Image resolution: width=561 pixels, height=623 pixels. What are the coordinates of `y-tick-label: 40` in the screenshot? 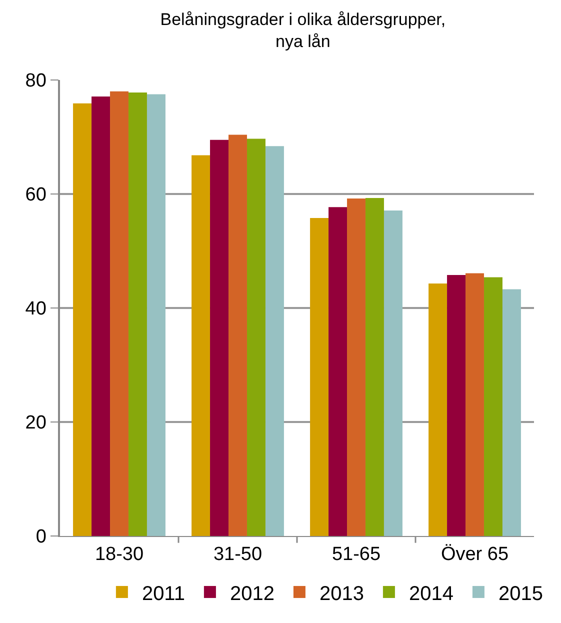 It's located at (35, 309).